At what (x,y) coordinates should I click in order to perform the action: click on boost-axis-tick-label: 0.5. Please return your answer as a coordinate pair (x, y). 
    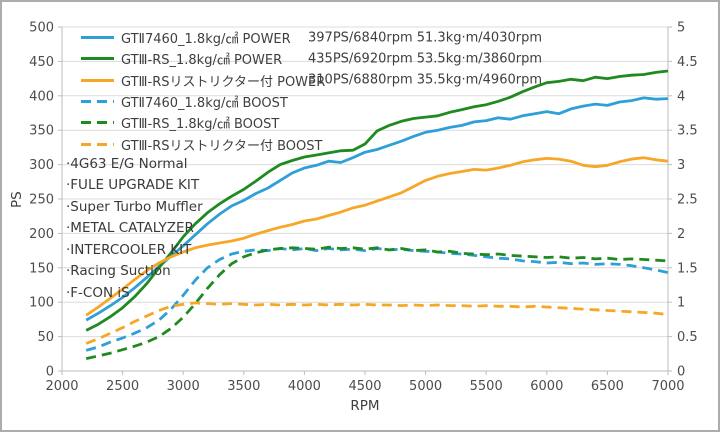
    Looking at the image, I should click on (687, 337).